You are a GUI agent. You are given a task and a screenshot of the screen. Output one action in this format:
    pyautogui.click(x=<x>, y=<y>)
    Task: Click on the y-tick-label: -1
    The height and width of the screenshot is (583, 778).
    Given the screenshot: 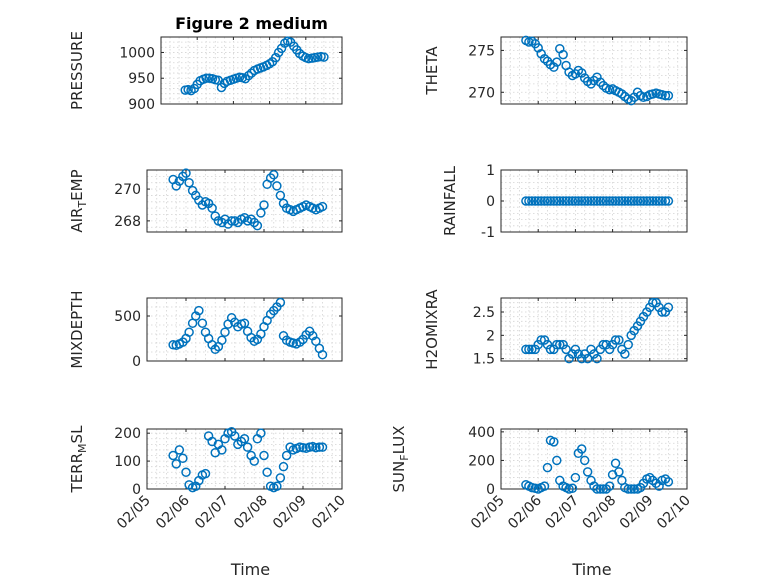 What is the action you would take?
    pyautogui.click(x=488, y=233)
    